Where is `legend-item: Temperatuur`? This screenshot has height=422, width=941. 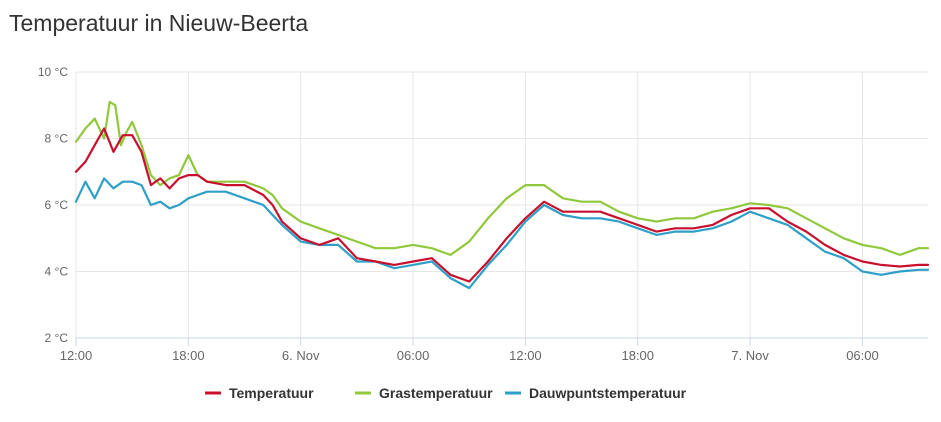 legend-item: Temperatuur is located at coordinates (259, 393).